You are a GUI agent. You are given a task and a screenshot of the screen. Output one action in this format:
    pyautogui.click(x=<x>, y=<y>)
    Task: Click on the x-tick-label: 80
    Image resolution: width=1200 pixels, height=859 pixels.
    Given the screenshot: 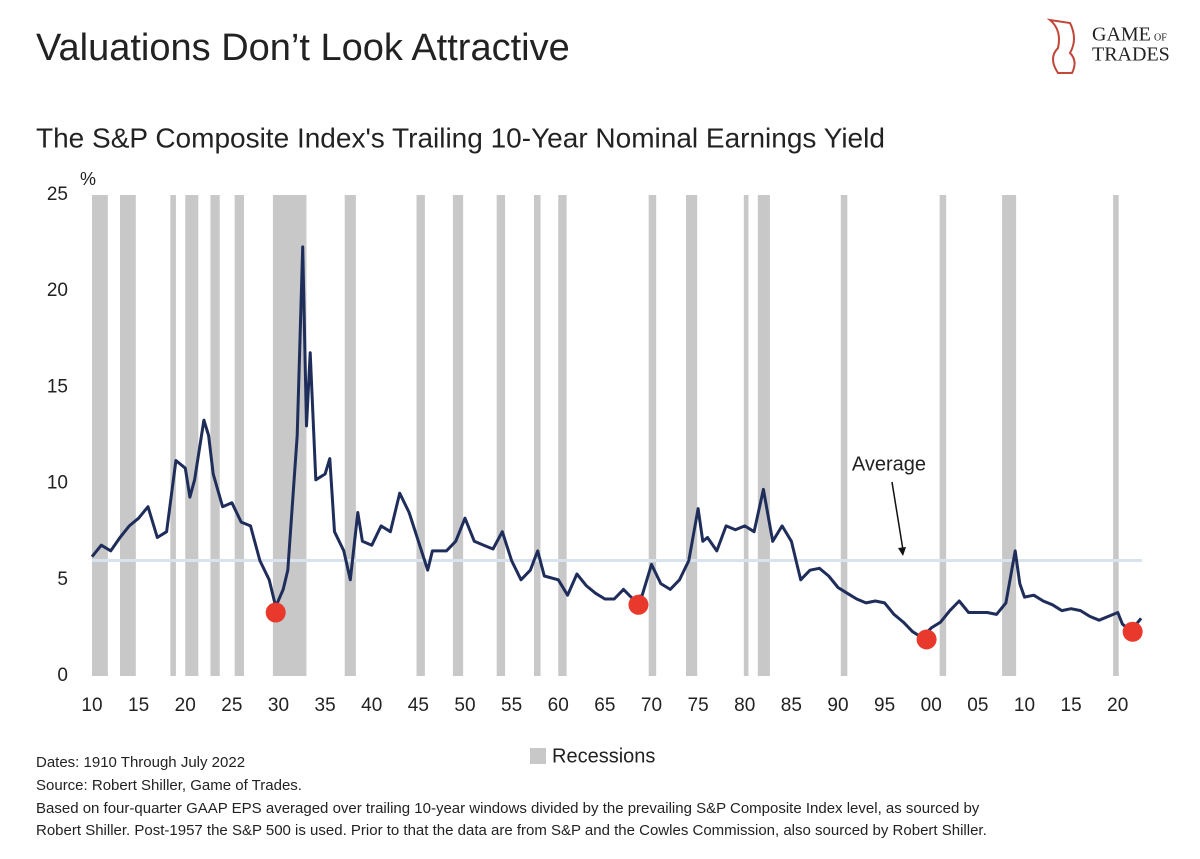 What is the action you would take?
    pyautogui.click(x=744, y=705)
    